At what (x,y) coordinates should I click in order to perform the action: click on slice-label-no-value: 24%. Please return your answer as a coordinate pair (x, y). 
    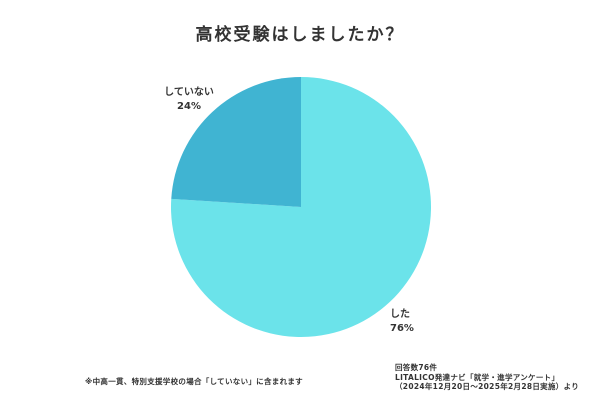
    Looking at the image, I should click on (189, 106).